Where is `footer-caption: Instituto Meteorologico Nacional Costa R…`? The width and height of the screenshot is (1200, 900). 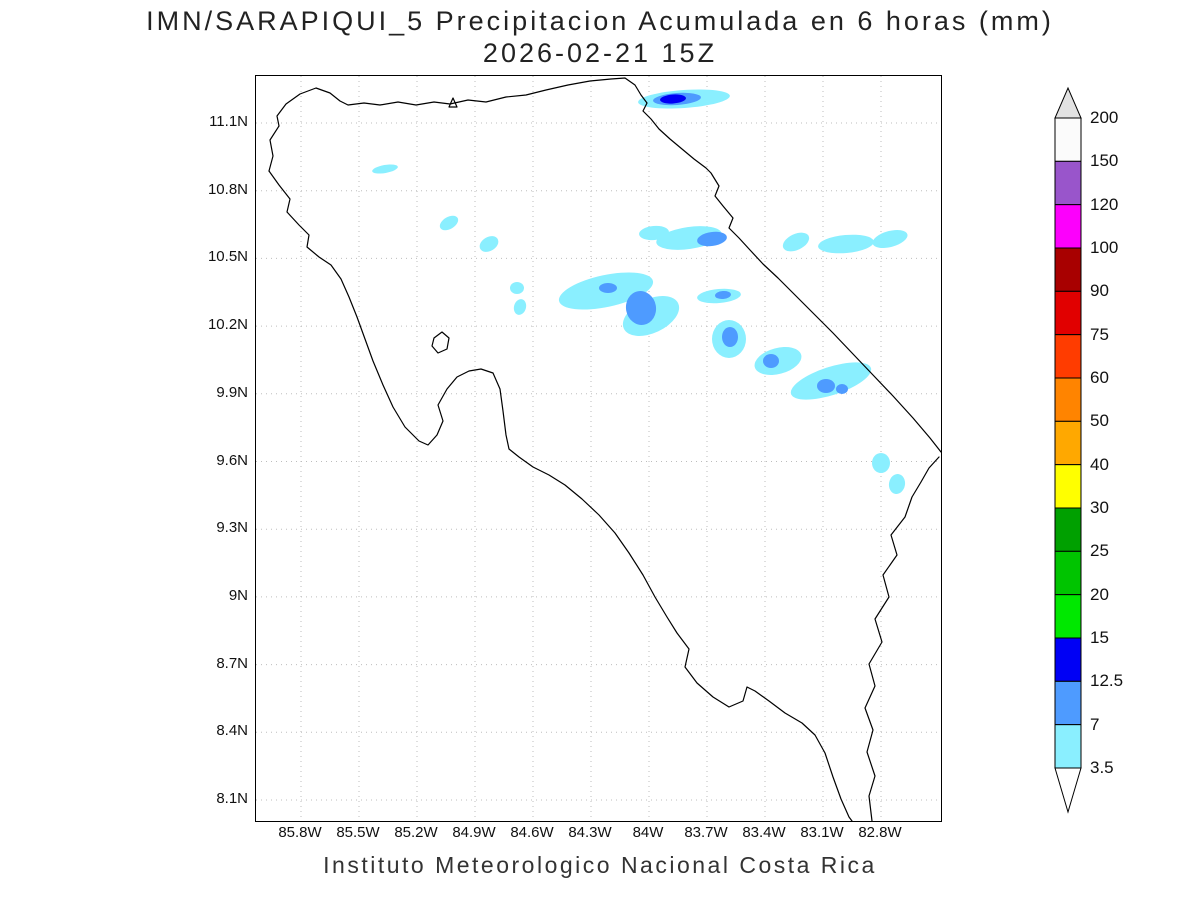 footer-caption: Instituto Meteorologico Nacional Costa R… is located at coordinates (600, 865).